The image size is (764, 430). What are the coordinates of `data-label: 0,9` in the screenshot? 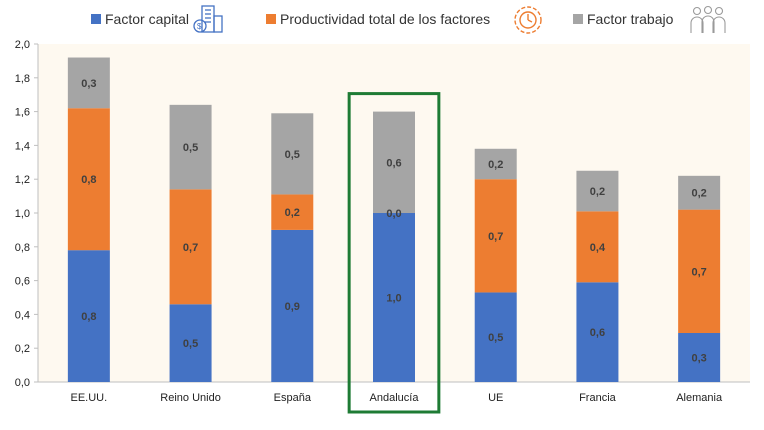 It's located at (292, 307).